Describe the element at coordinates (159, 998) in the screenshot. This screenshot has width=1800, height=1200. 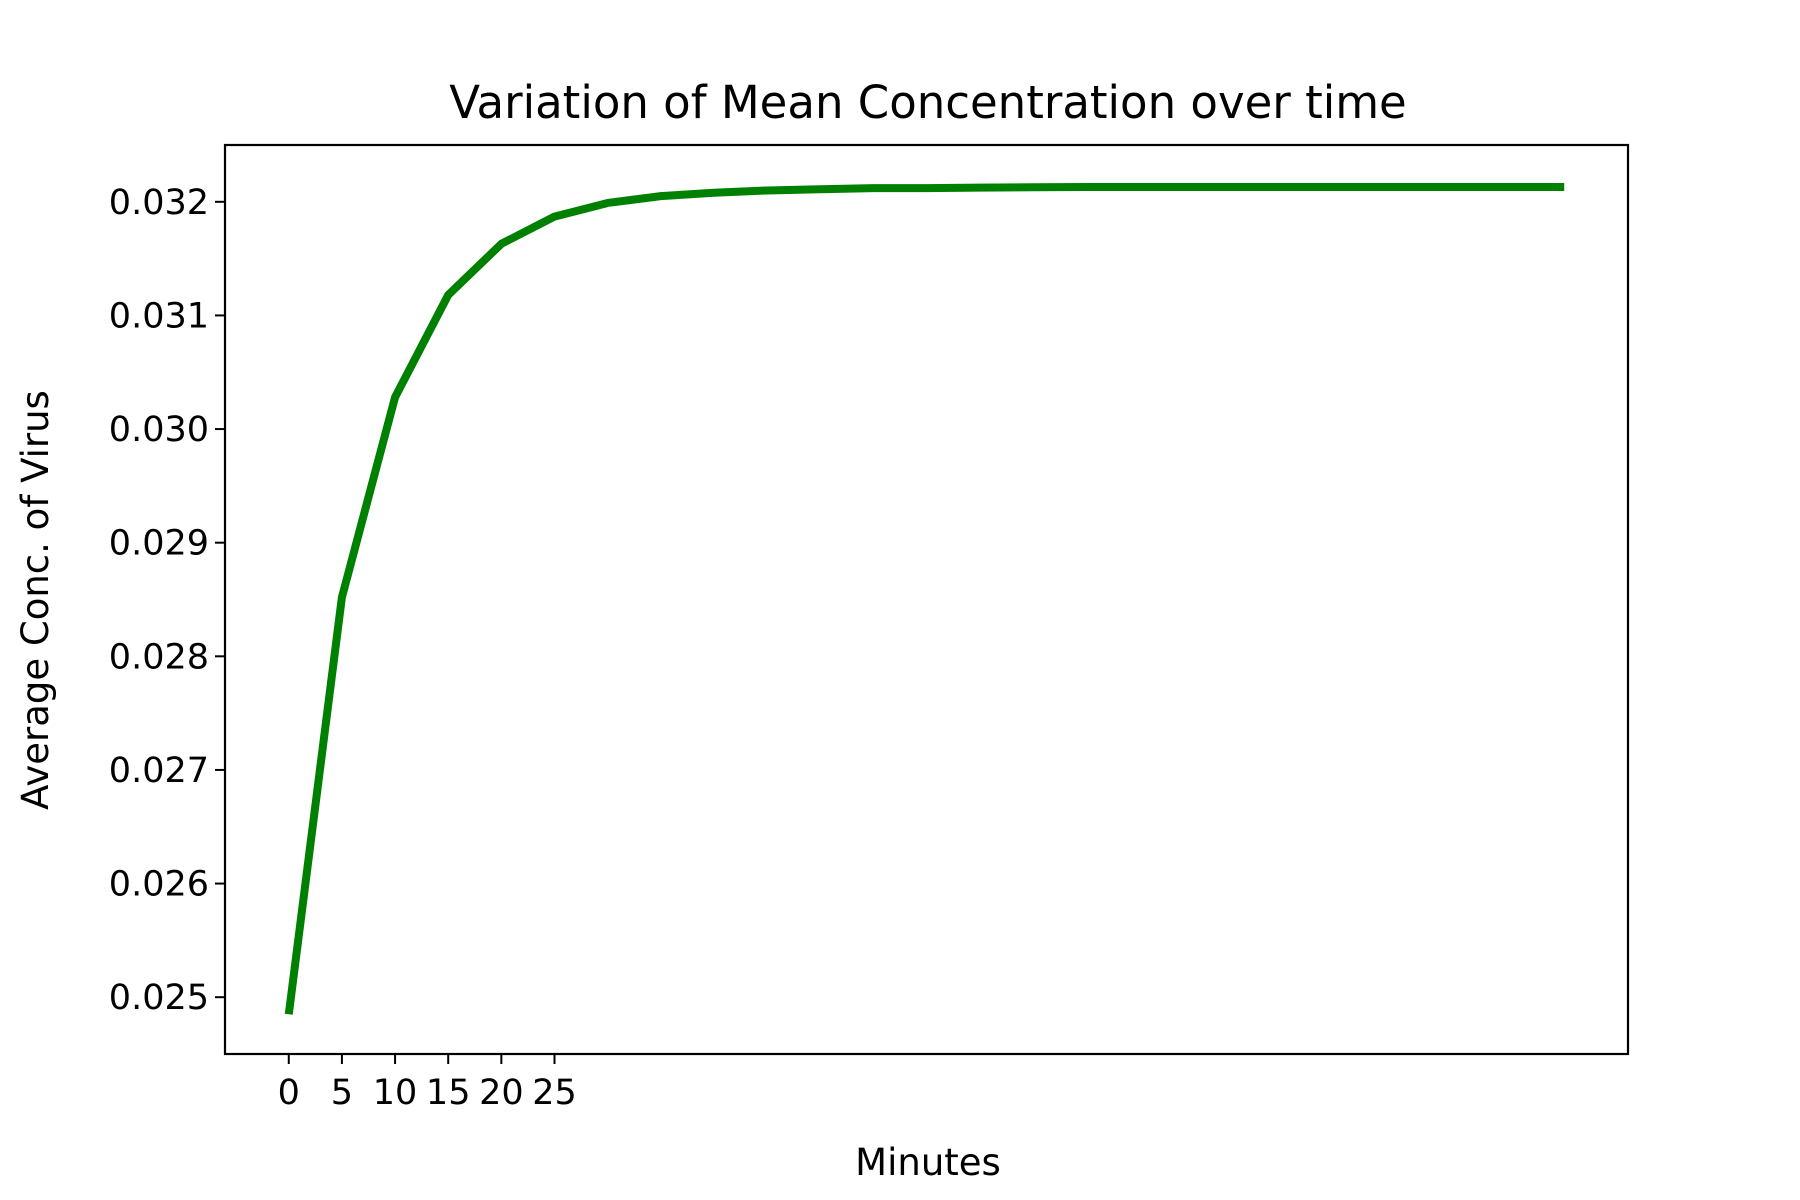
I see `y-tick-label: 0.025` at that location.